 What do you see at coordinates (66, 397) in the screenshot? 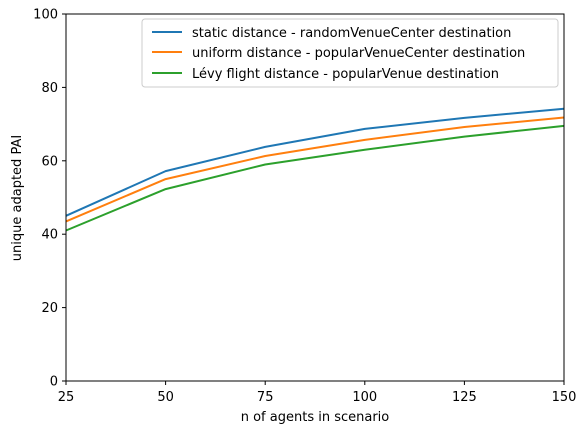
I see `x-tick-label: 25` at bounding box center [66, 397].